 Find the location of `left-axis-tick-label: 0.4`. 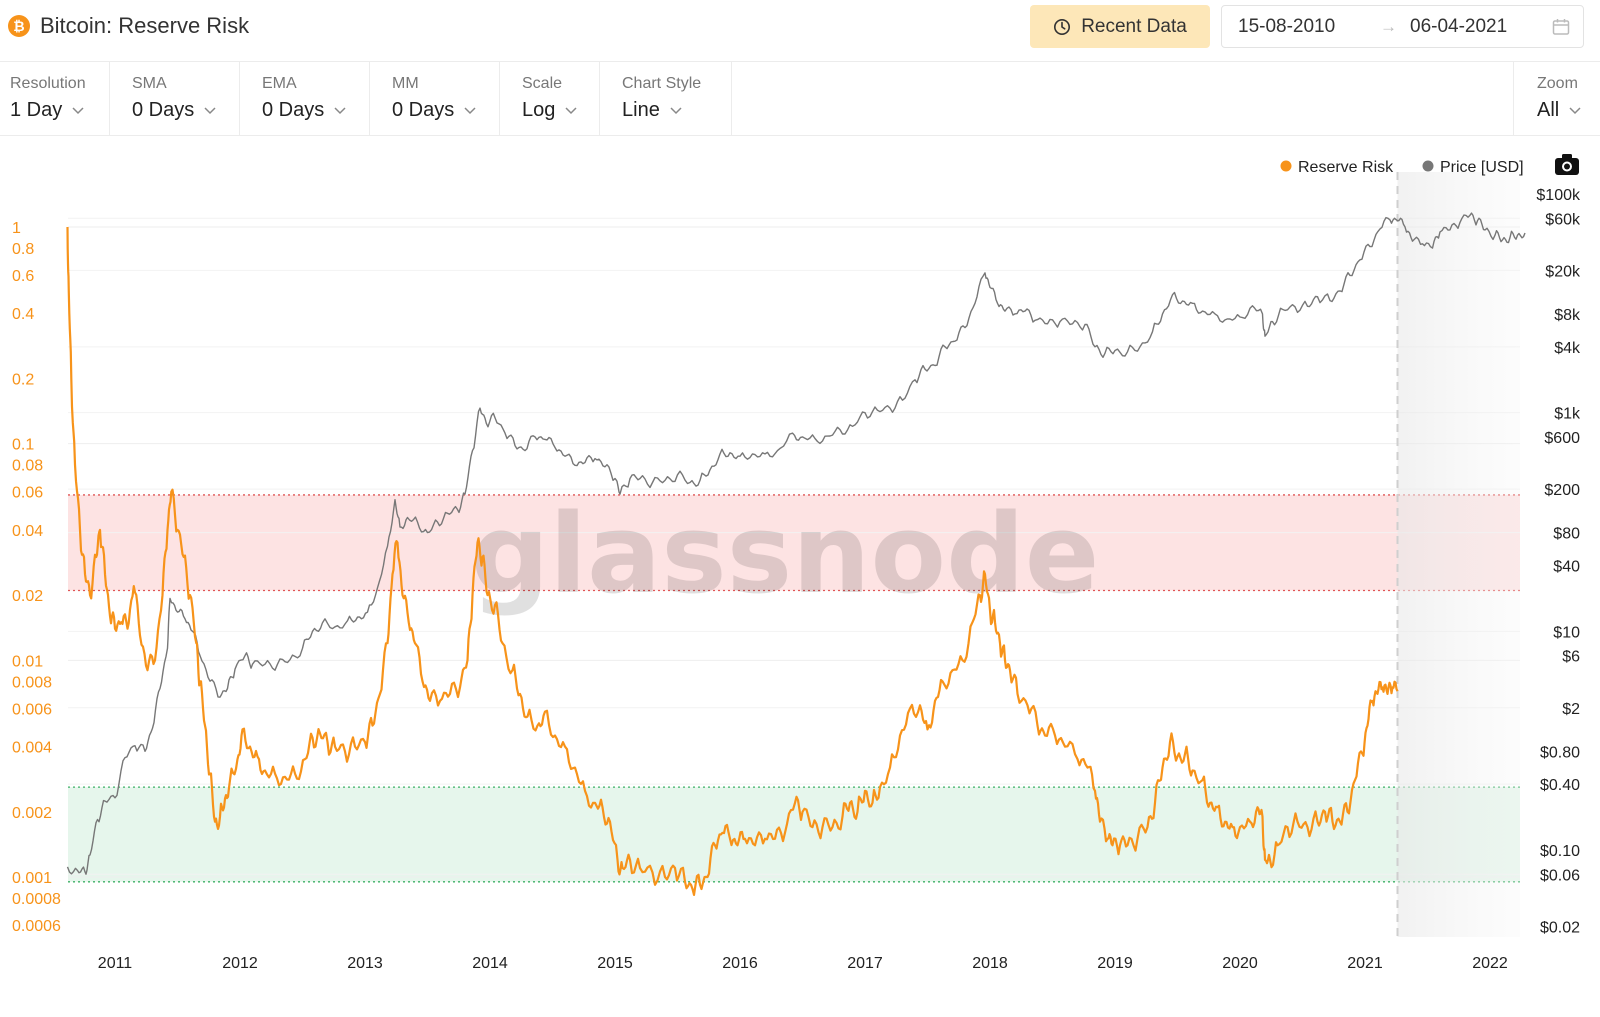

left-axis-tick-label: 0.4 is located at coordinates (23, 314).